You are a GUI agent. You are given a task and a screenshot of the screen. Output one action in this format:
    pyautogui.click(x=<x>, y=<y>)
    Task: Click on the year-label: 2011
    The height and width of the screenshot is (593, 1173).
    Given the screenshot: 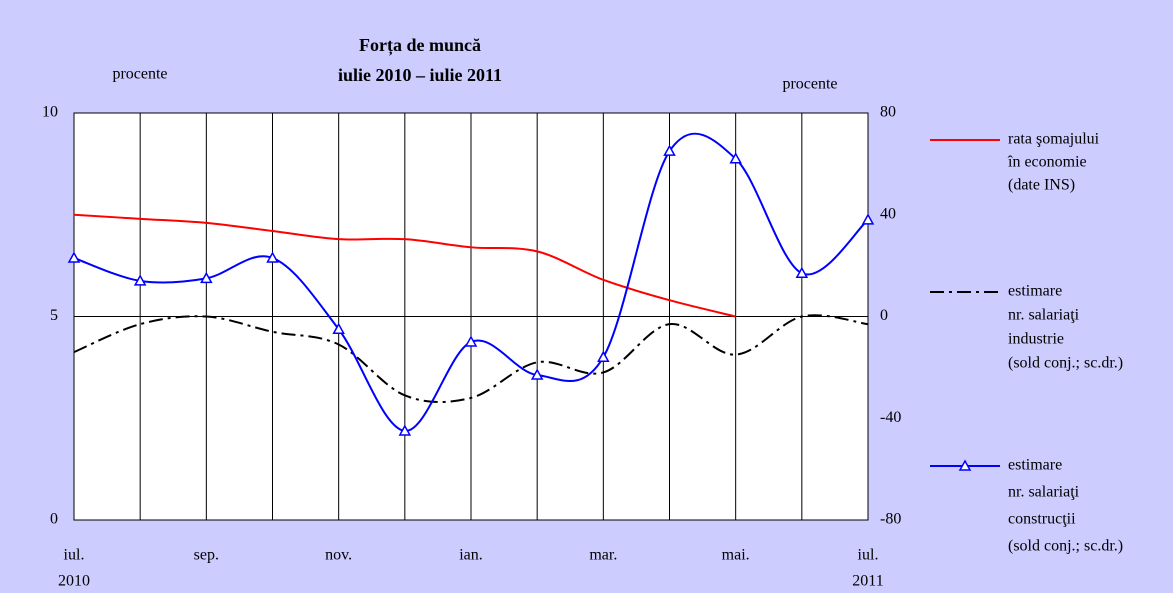 What is the action you would take?
    pyautogui.click(x=867, y=581)
    